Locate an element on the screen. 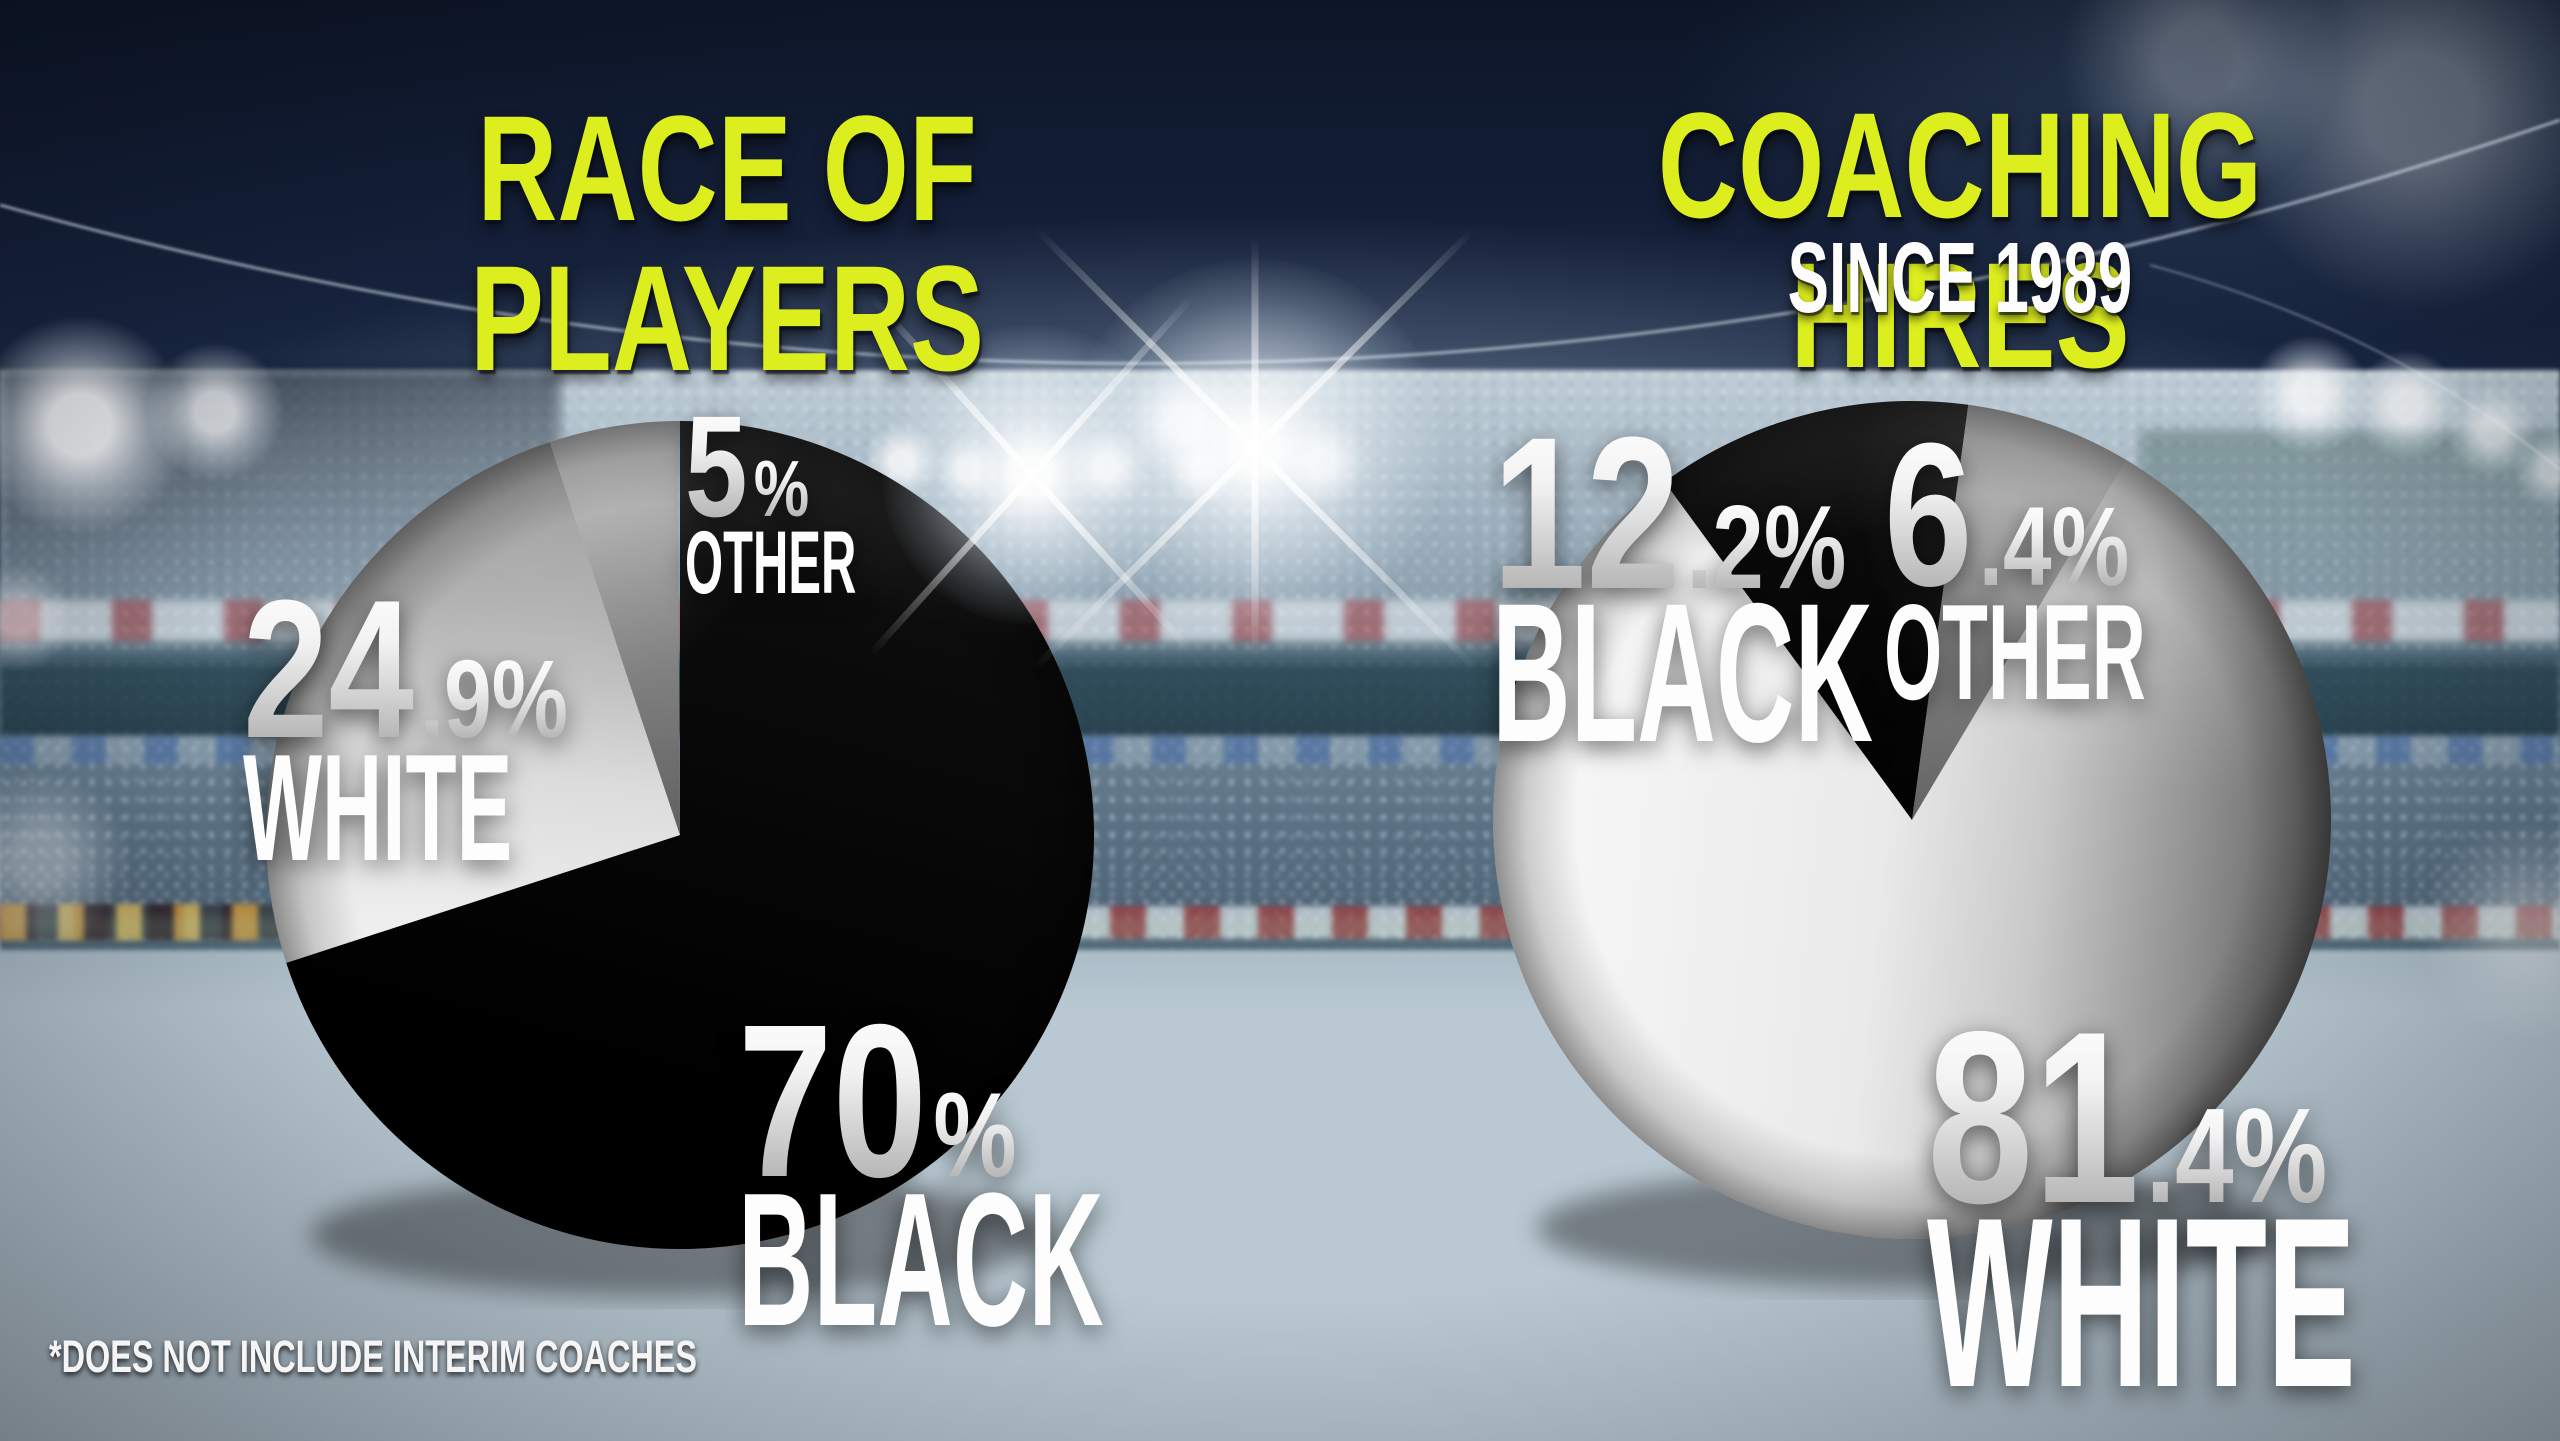  value-big: 70 is located at coordinates (833, 1101).